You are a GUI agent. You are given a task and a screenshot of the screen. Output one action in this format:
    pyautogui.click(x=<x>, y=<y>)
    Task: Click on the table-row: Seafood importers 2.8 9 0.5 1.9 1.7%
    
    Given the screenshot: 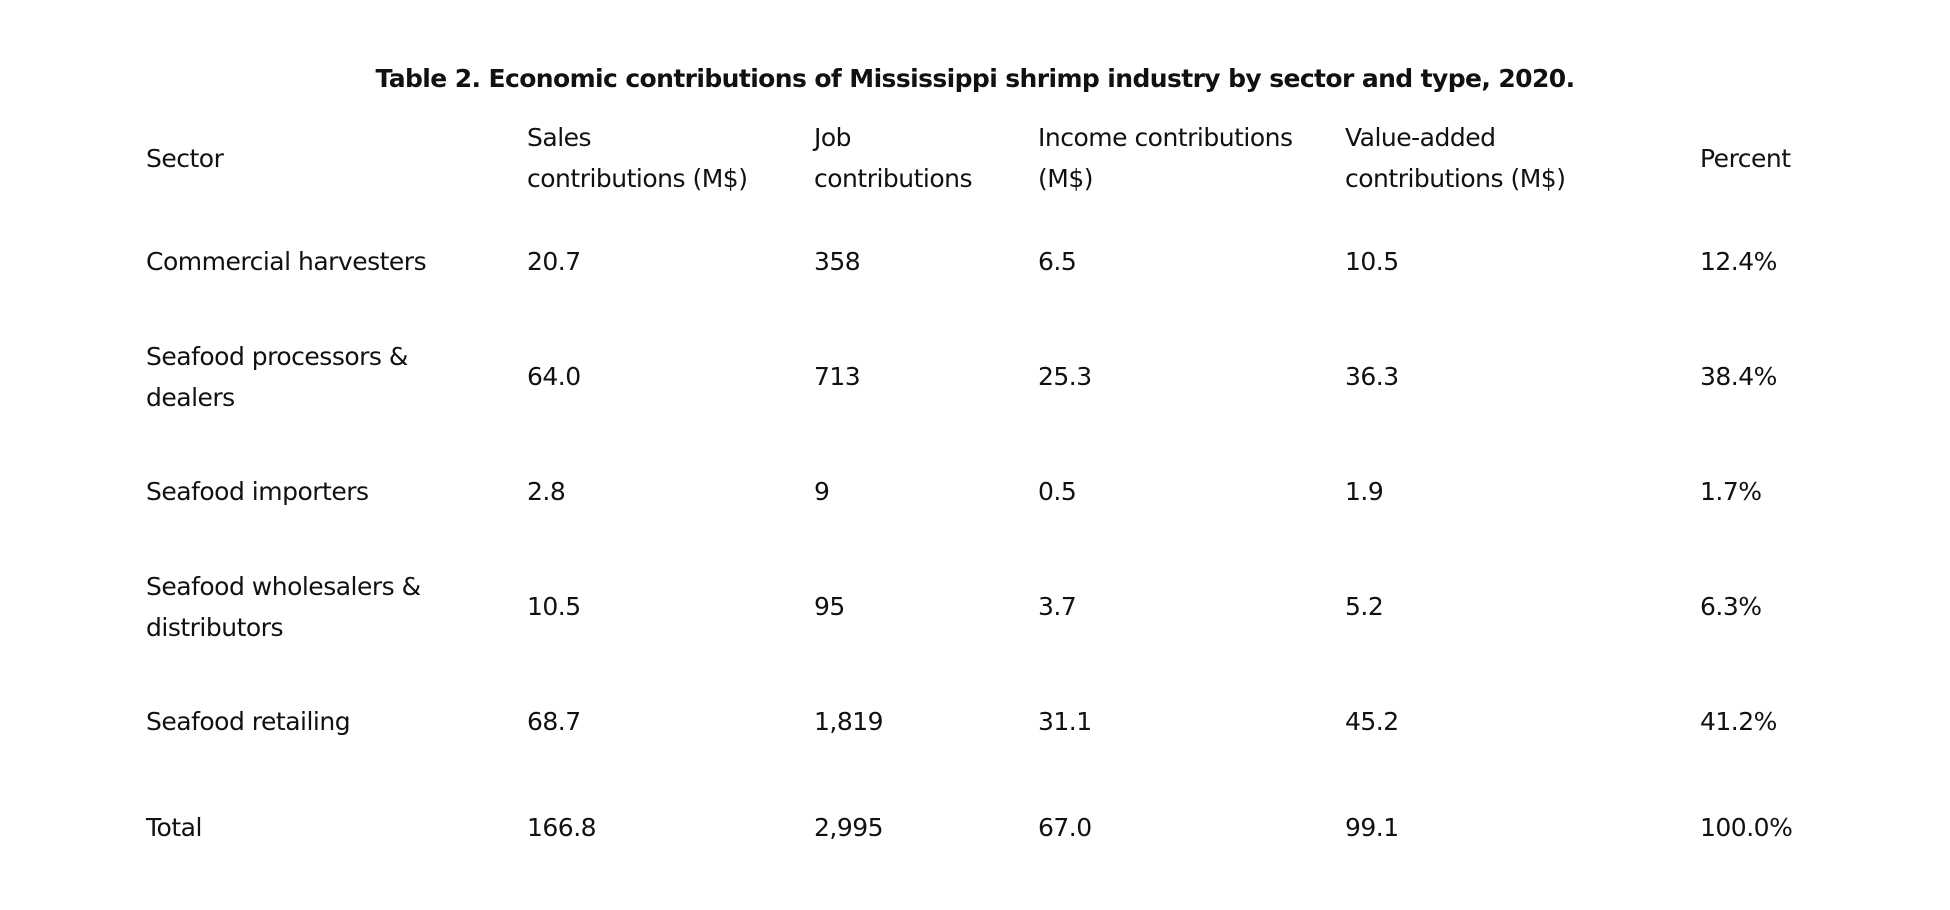 What is the action you would take?
    pyautogui.click(x=998, y=491)
    